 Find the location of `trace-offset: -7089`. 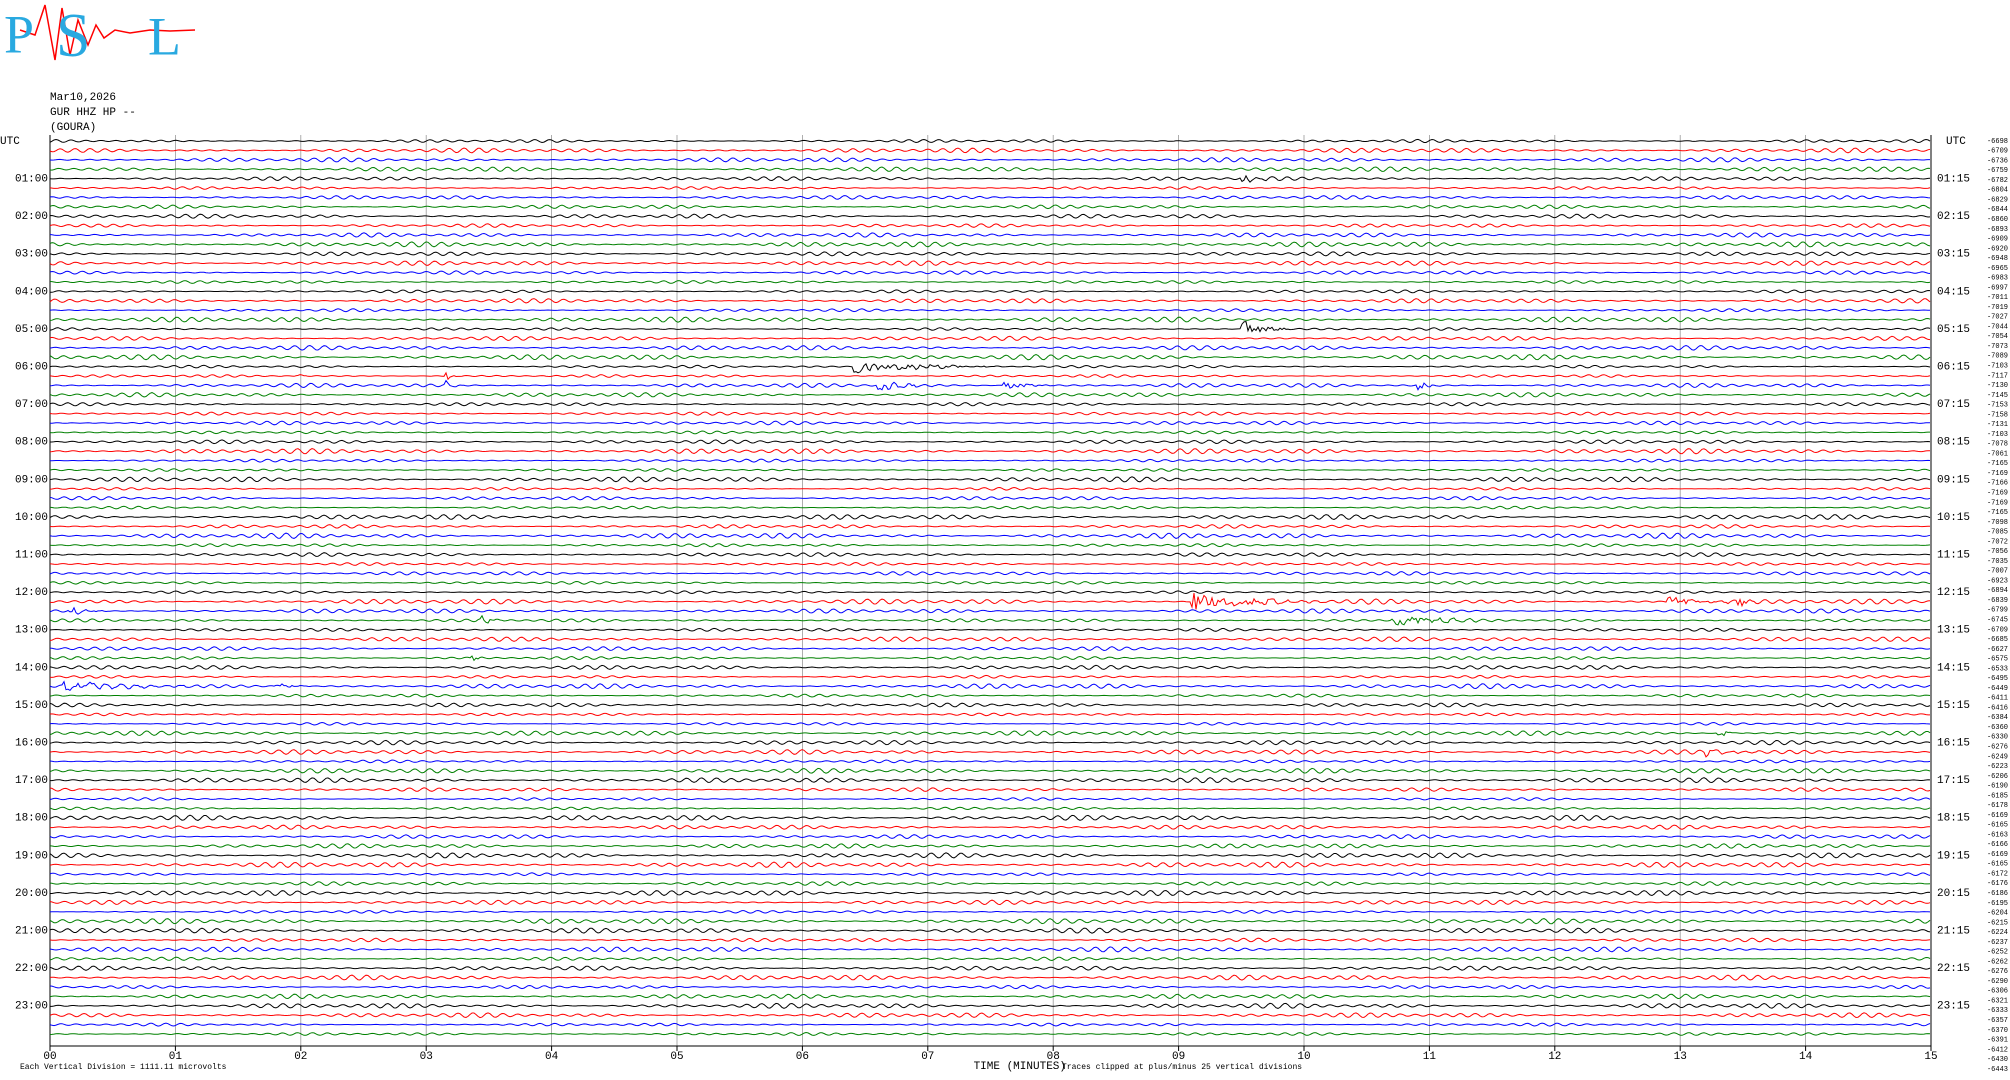

trace-offset: -7089 is located at coordinates (1997, 357).